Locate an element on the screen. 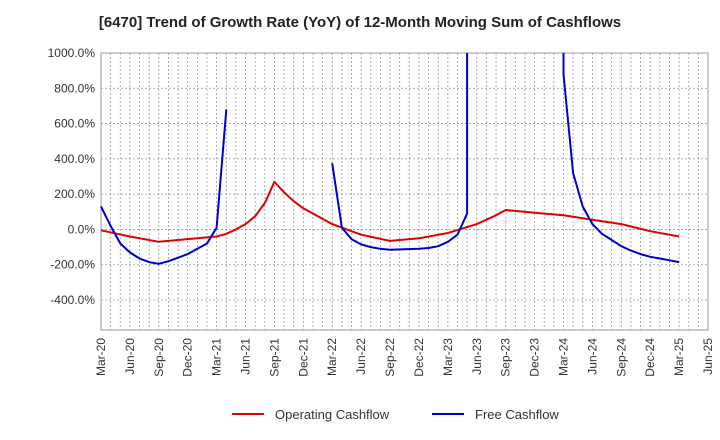 The height and width of the screenshot is (440, 720). y-tick-label: -200.0% is located at coordinates (72, 265).